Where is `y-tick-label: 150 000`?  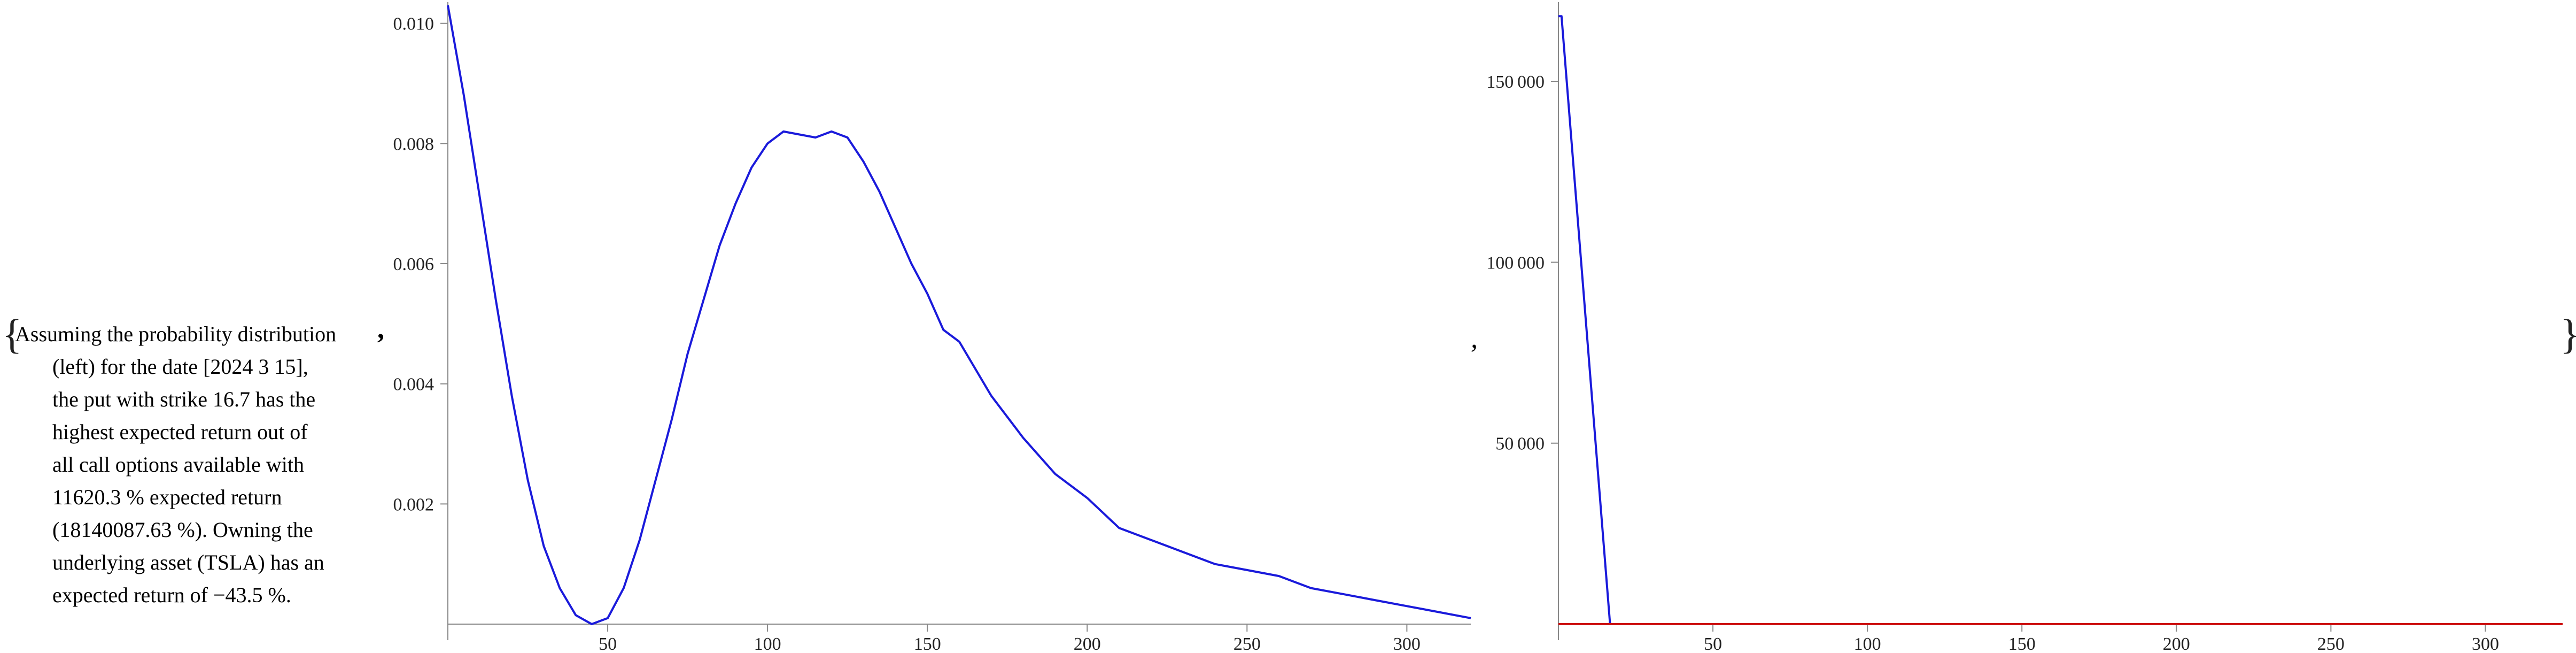
y-tick-label: 150 000 is located at coordinates (1515, 82).